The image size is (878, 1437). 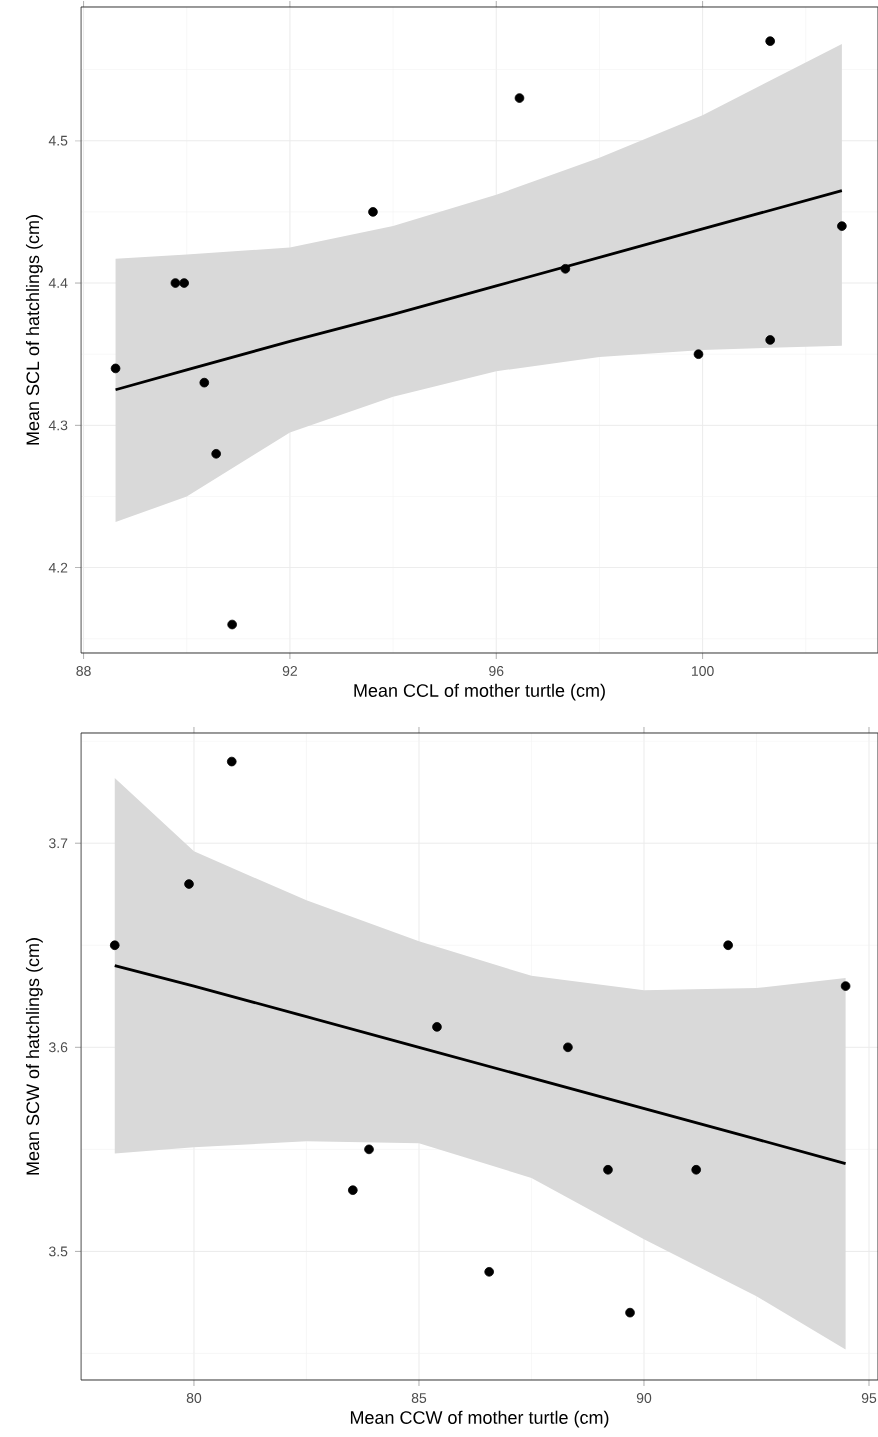 I want to click on y-tick-label: 4.5, so click(x=58, y=140).